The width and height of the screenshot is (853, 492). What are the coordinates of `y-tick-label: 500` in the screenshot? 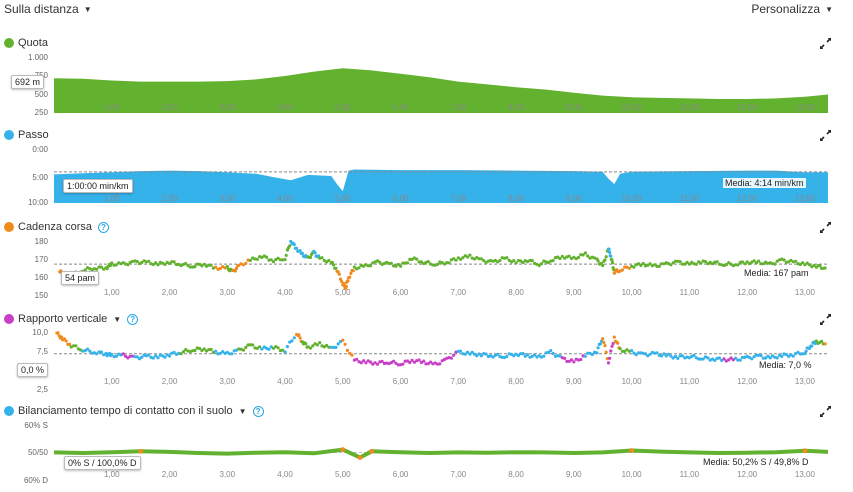 It's located at (41, 94).